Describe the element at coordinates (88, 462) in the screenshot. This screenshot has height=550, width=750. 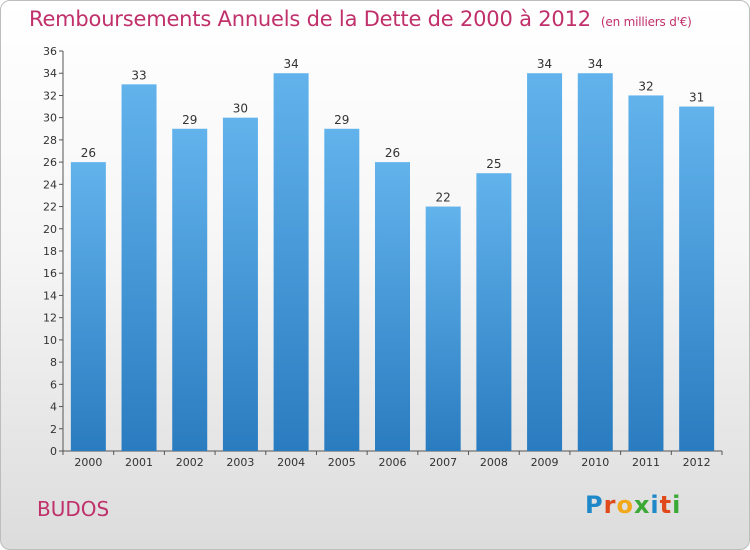
I see `x-tick-label: 2000` at that location.